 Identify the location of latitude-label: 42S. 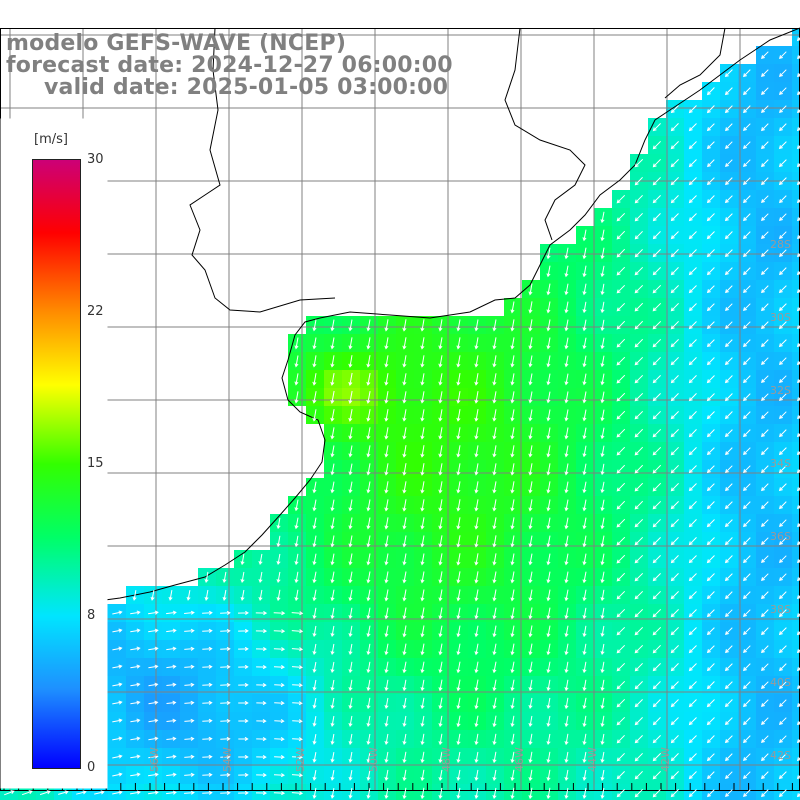
(780, 755).